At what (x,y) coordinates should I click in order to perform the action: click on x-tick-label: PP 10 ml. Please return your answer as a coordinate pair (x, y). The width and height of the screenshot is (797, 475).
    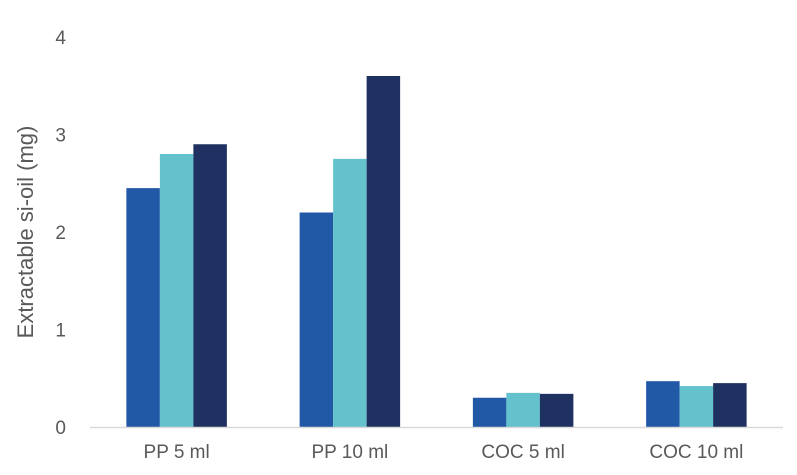
    Looking at the image, I should click on (350, 452).